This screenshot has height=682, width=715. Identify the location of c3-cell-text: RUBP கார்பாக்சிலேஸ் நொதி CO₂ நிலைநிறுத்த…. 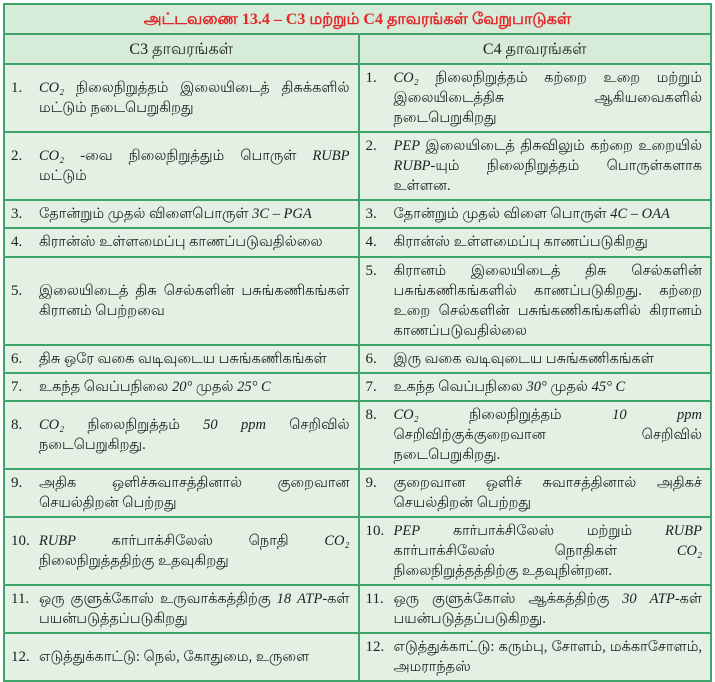
(194, 550).